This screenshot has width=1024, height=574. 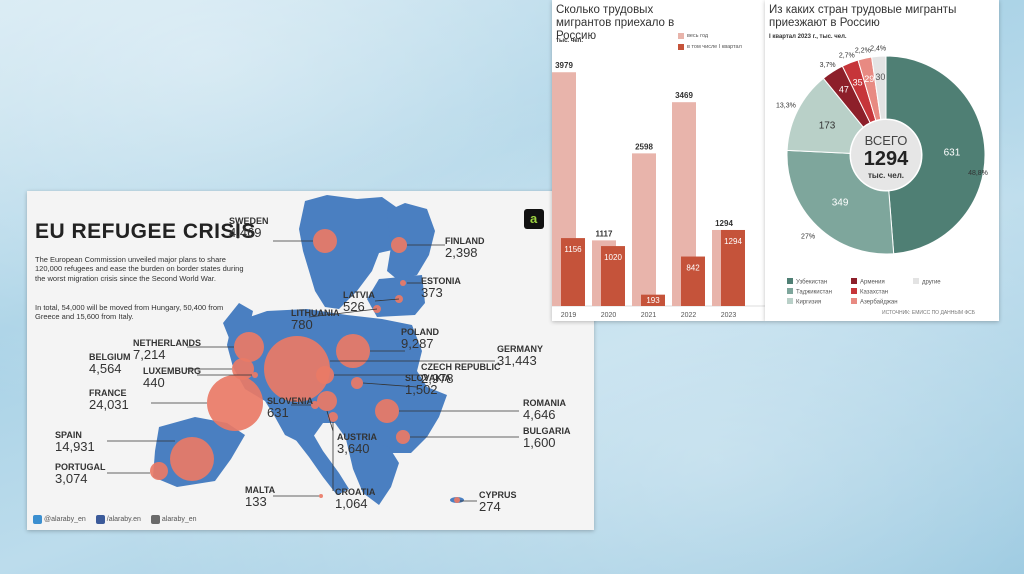 What do you see at coordinates (573, 272) in the screenshot?
I see `bar-q1-2019` at bounding box center [573, 272].